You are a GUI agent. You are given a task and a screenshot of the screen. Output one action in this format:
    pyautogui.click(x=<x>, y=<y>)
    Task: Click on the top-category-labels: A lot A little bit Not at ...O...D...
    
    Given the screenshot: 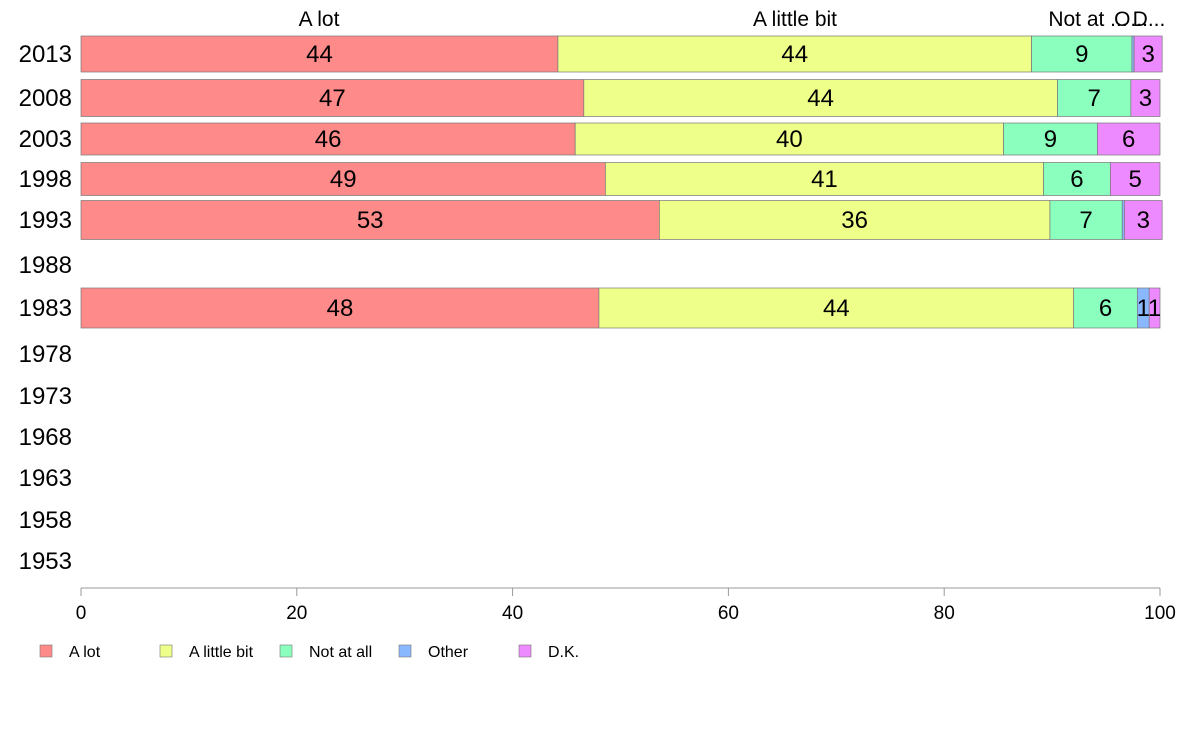 What is the action you would take?
    pyautogui.click(x=732, y=19)
    